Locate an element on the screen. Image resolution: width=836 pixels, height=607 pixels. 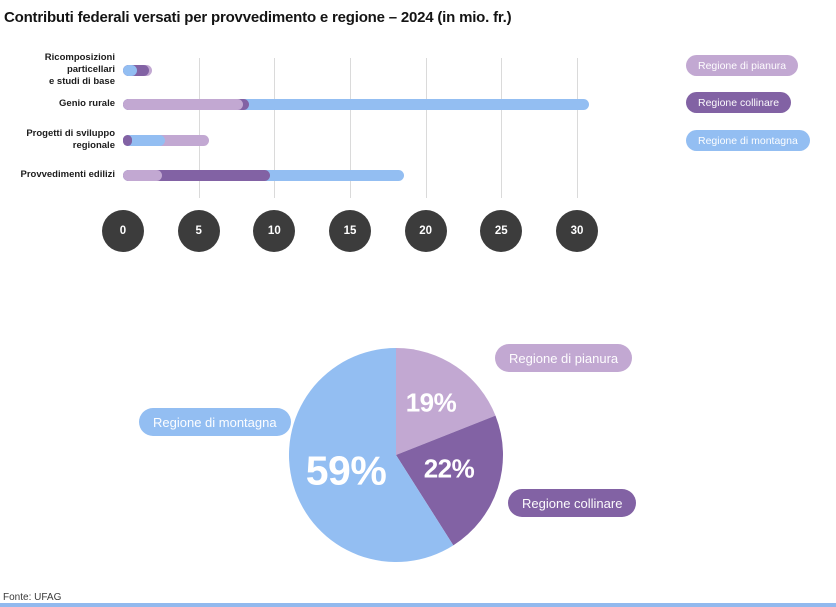
source-note: Fonte: UFAG is located at coordinates (32, 597).